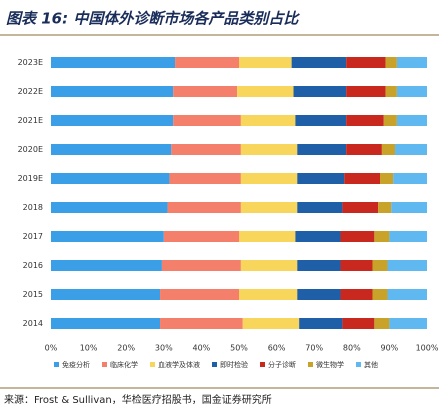 Image resolution: width=439 pixels, height=410 pixels. Describe the element at coordinates (33, 207) in the screenshot. I see `y-tick-label: 2018` at that location.